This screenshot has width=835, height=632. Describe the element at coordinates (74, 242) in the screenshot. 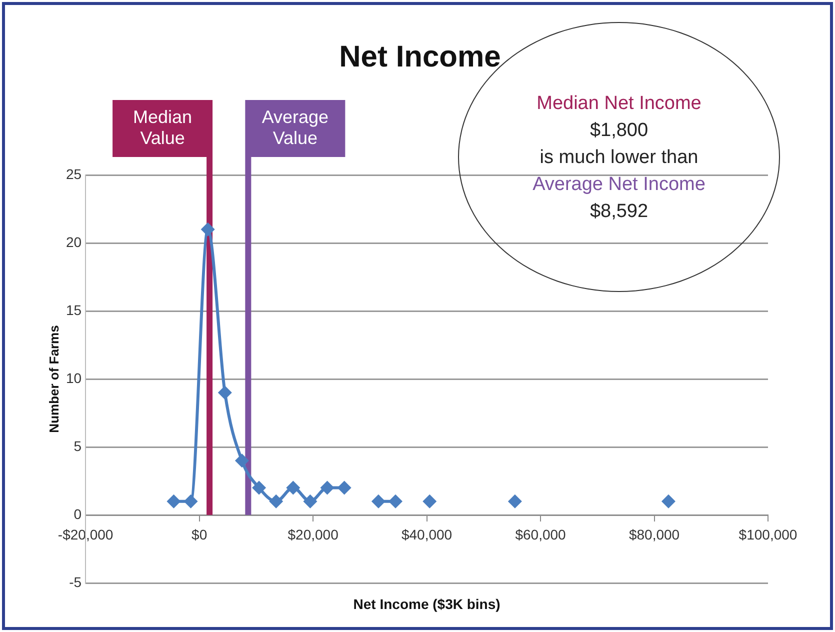

I see `y-tick-label: 20` at that location.